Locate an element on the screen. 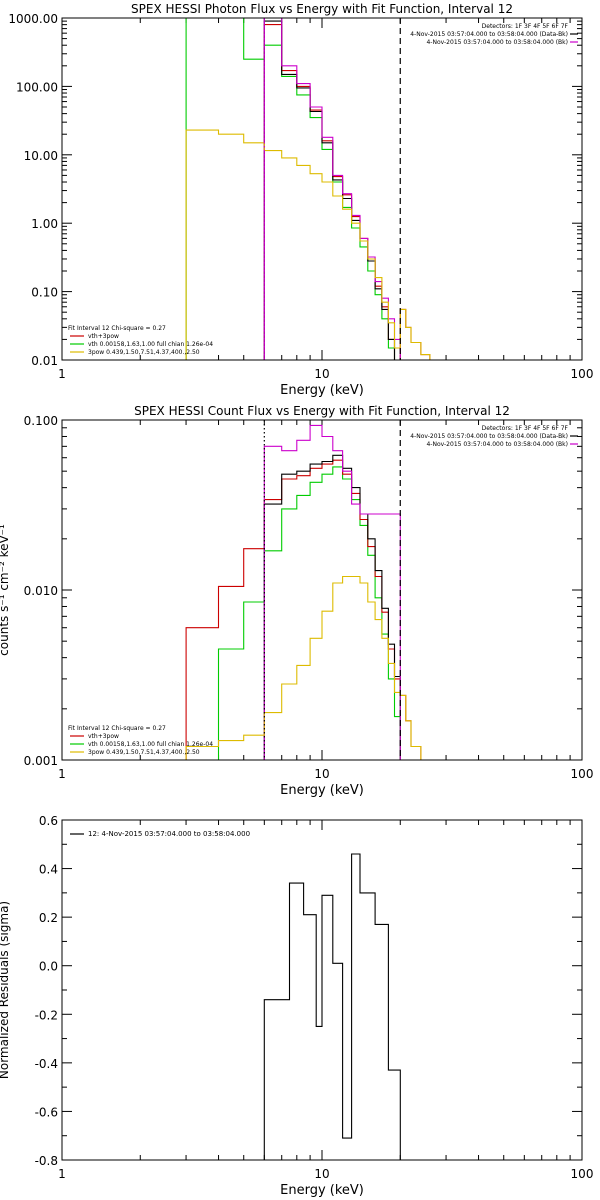 This screenshot has width=600, height=1200. y-tick-label: 0.0 is located at coordinates (48, 967).